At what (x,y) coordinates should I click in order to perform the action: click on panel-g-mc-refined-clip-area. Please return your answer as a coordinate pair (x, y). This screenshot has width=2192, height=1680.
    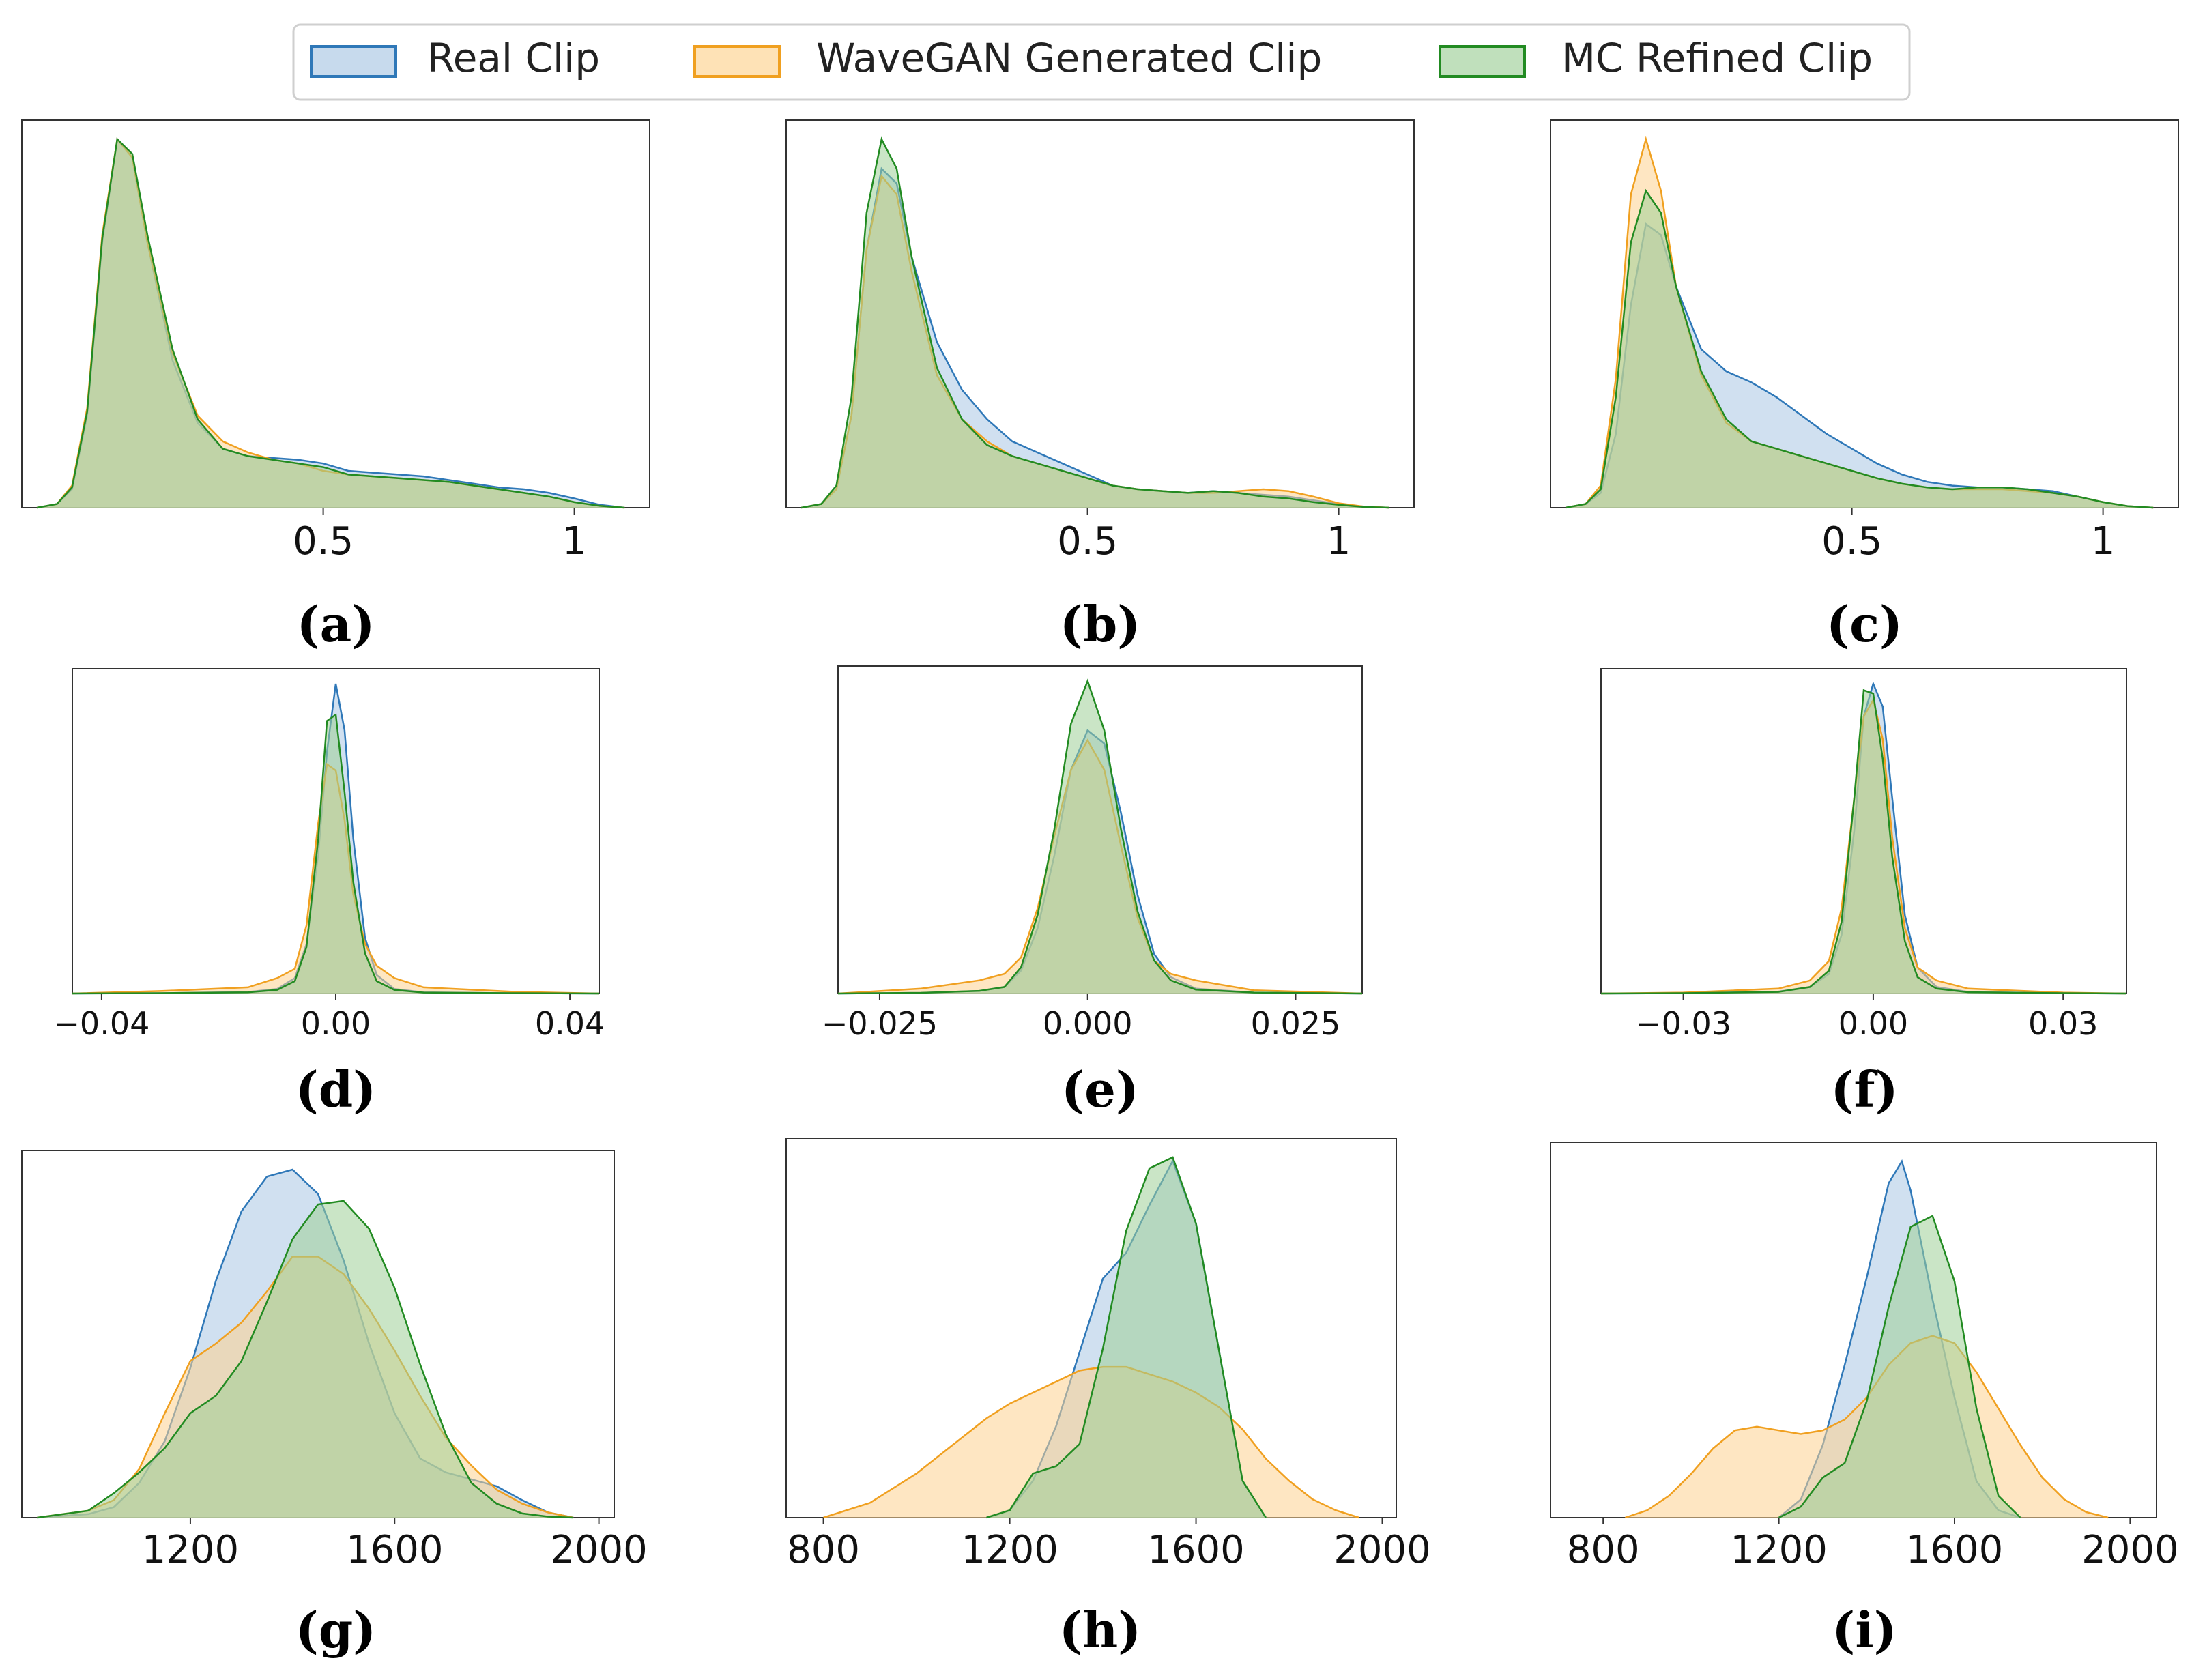
    Looking at the image, I should click on (305, 1359).